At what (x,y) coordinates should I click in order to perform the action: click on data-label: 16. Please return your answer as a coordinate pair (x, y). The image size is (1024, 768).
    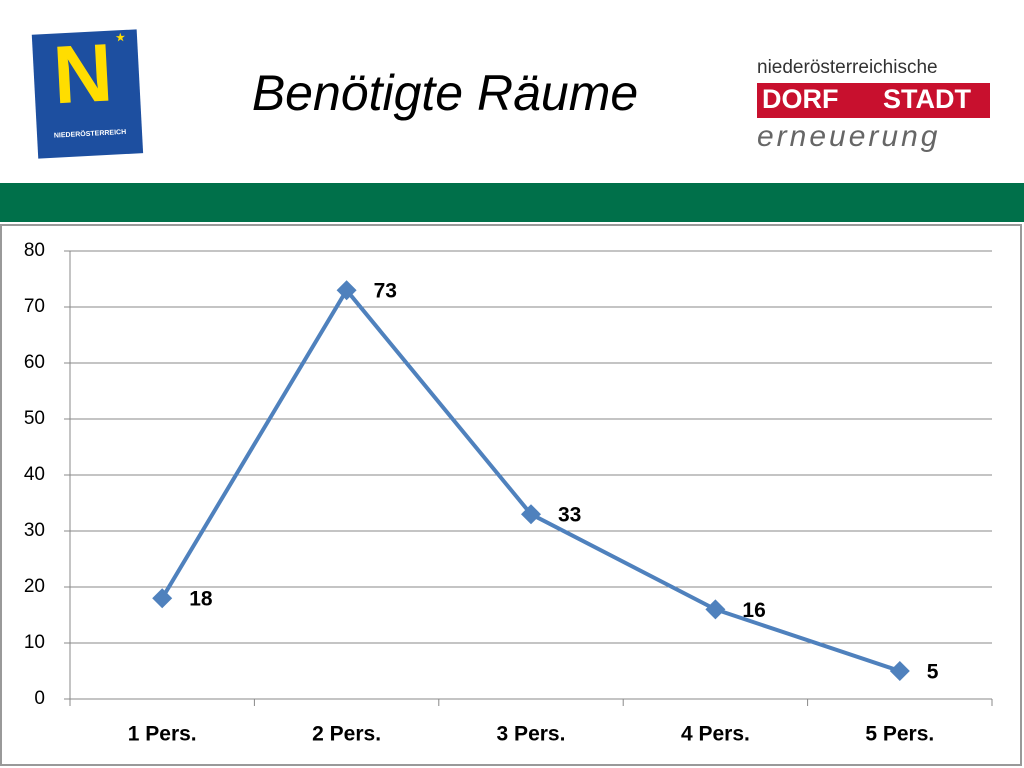
    Looking at the image, I should click on (753, 610).